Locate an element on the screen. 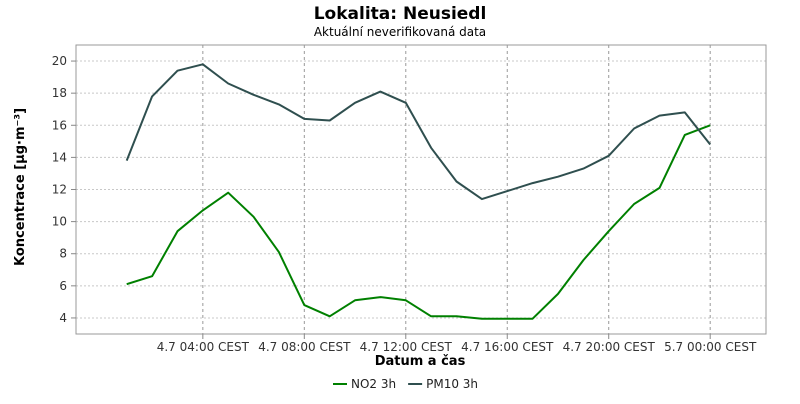 Image resolution: width=800 pixels, height=404 pixels. x-tick-label: 4.7 20:00 CEST is located at coordinates (609, 347).